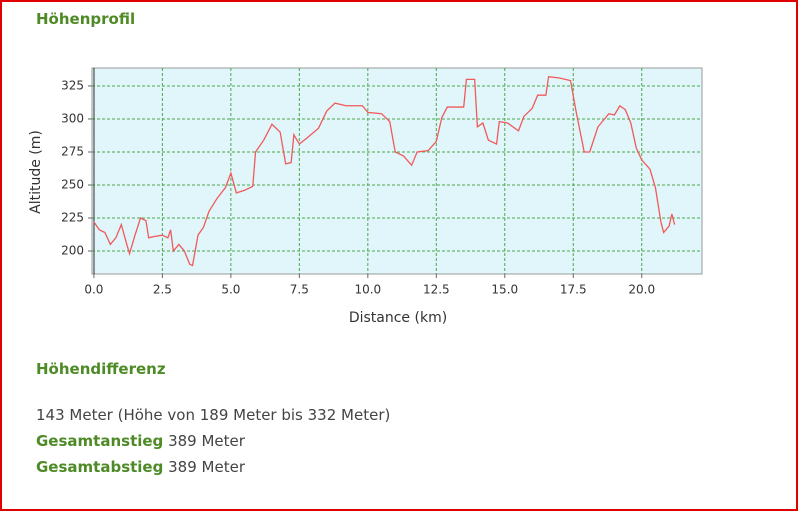 This screenshot has width=798, height=511. Describe the element at coordinates (93, 290) in the screenshot. I see `x-tick-label: 0.0` at that location.